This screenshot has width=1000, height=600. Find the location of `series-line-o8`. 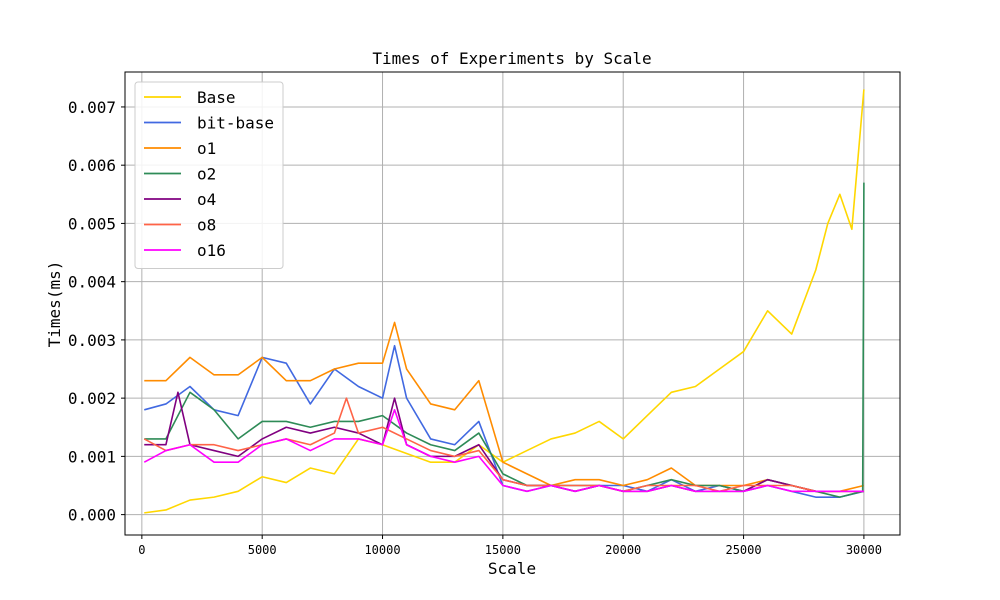

series-line-o8 is located at coordinates (503, 445).